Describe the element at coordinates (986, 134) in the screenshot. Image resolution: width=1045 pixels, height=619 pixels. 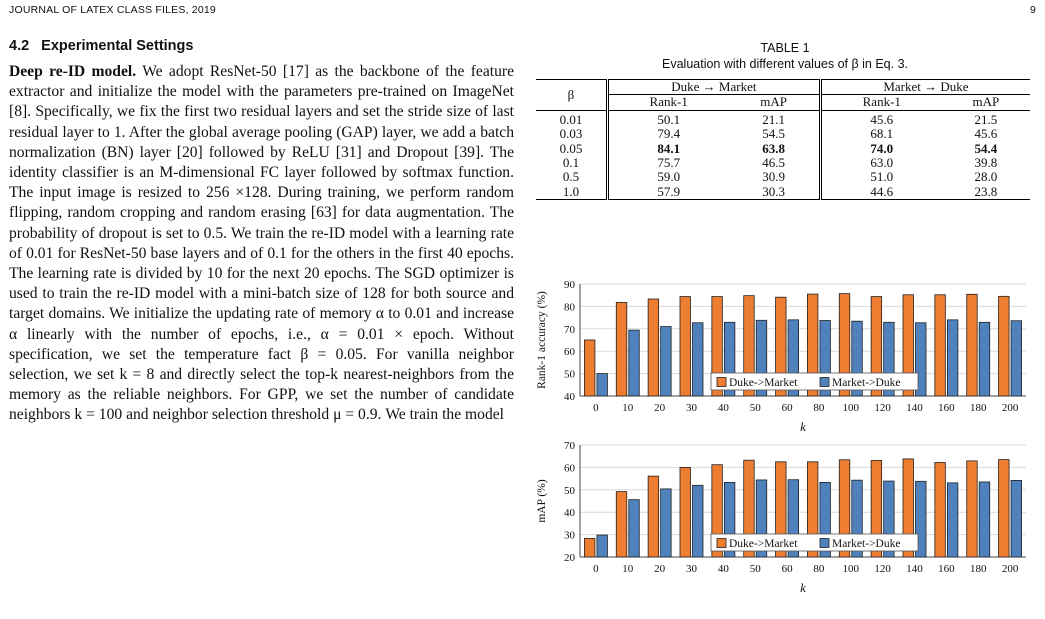
I see `value-cell: 45.6` at that location.